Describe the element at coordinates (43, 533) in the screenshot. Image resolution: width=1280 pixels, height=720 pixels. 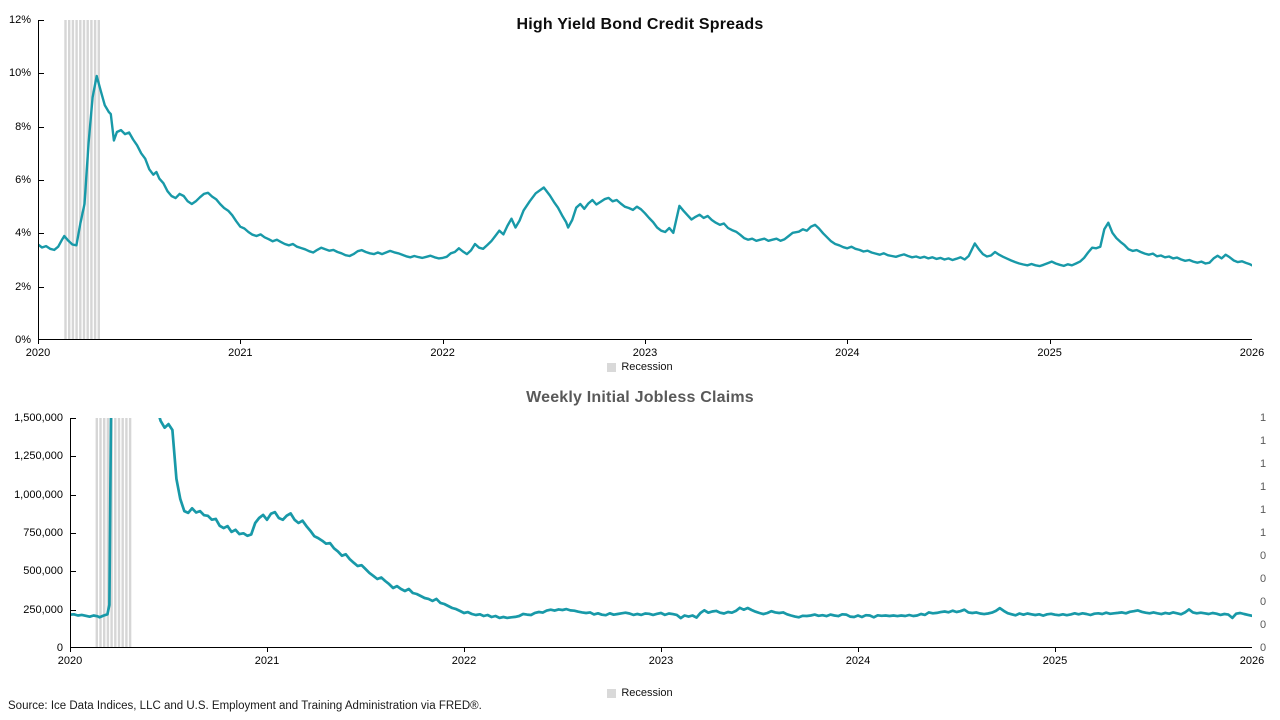
I see `y-axis-tick-label: 750,000` at that location.